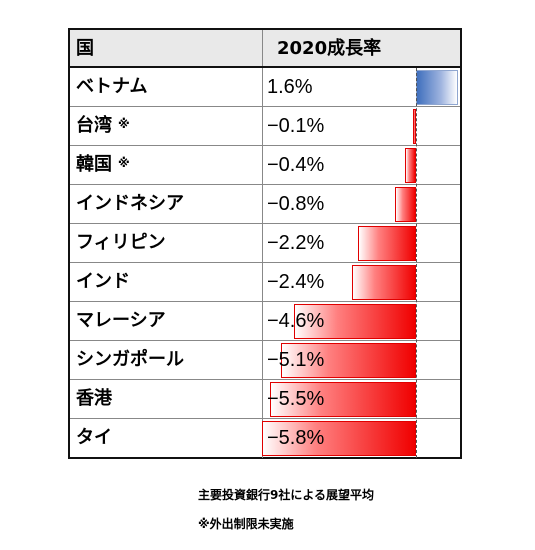 The image size is (535, 550). I want to click on country-name: ベトナム, so click(166, 87).